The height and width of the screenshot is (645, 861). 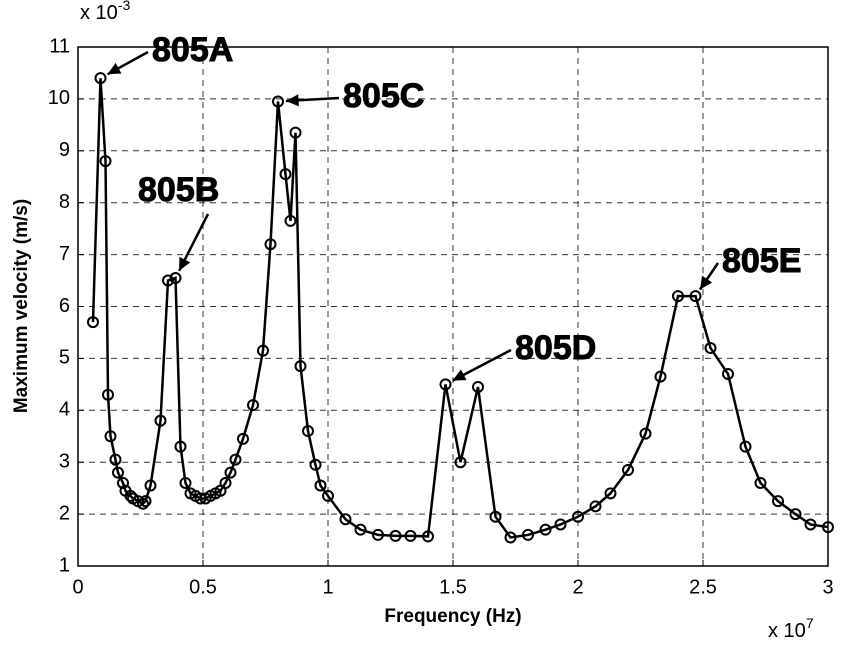 What do you see at coordinates (452, 616) in the screenshot?
I see `x-axis-label: Frequency (Hz)` at bounding box center [452, 616].